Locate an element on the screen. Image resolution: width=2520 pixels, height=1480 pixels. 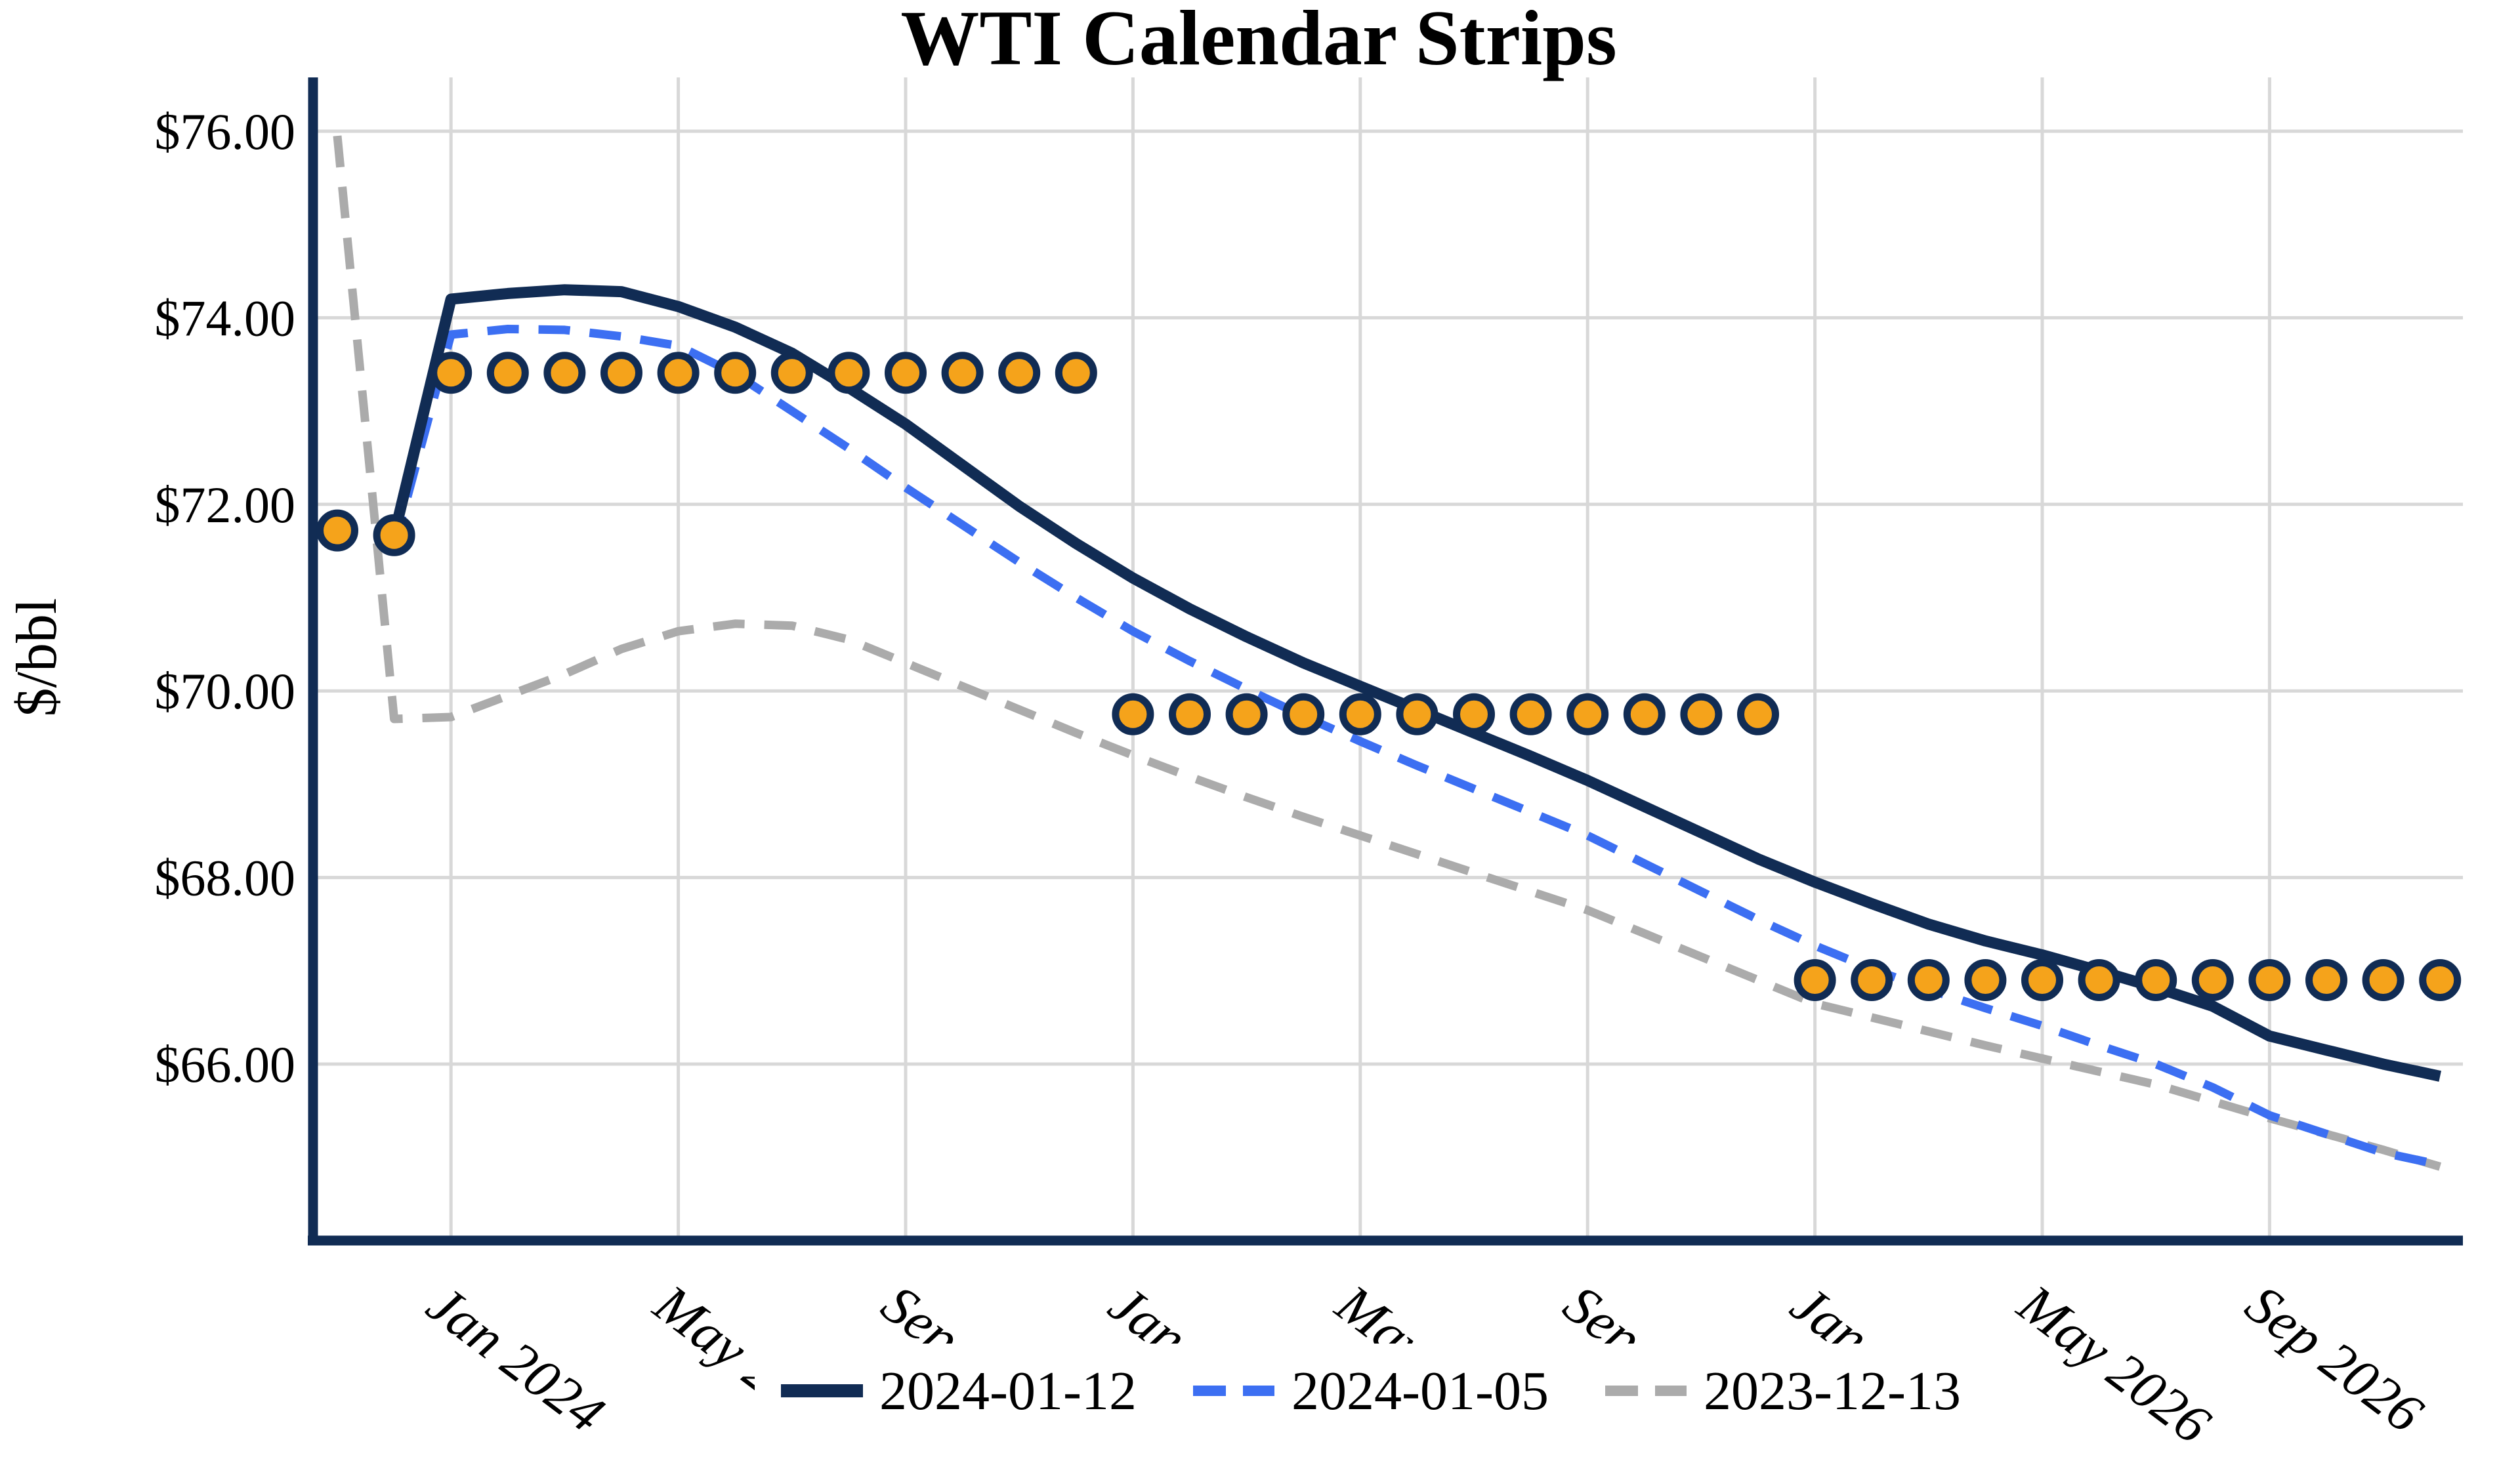
legend-label-2024-01-05: 2024-01-05 is located at coordinates (1420, 1391).